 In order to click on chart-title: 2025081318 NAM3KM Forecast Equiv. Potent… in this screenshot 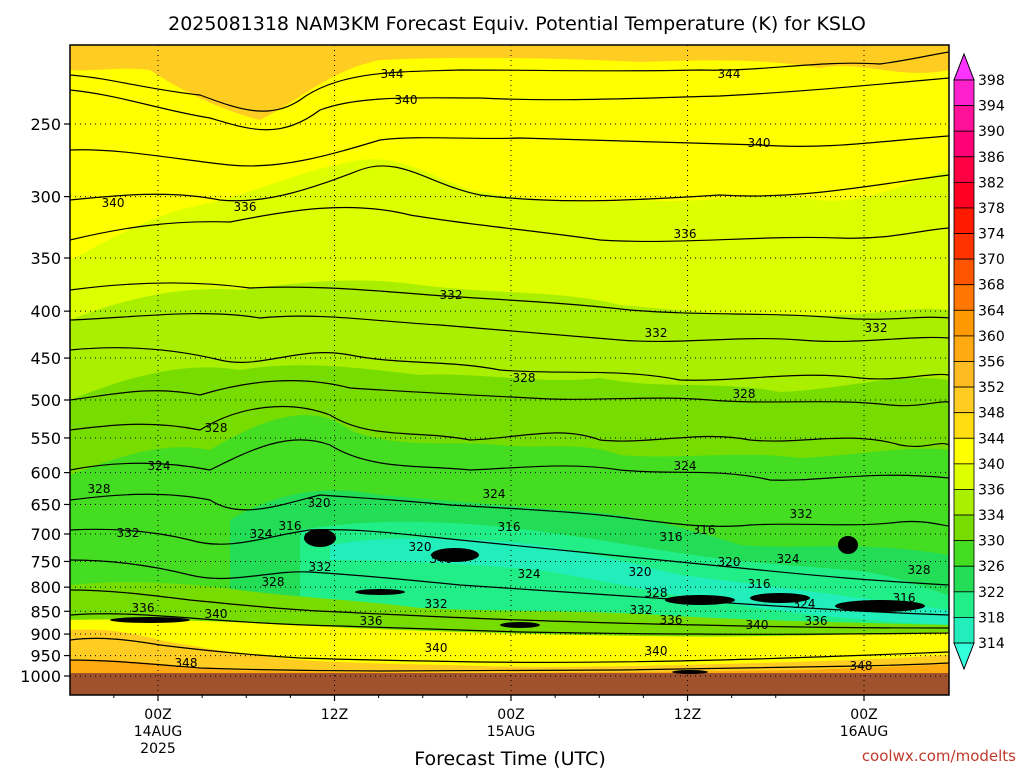, I will do `click(517, 24)`.